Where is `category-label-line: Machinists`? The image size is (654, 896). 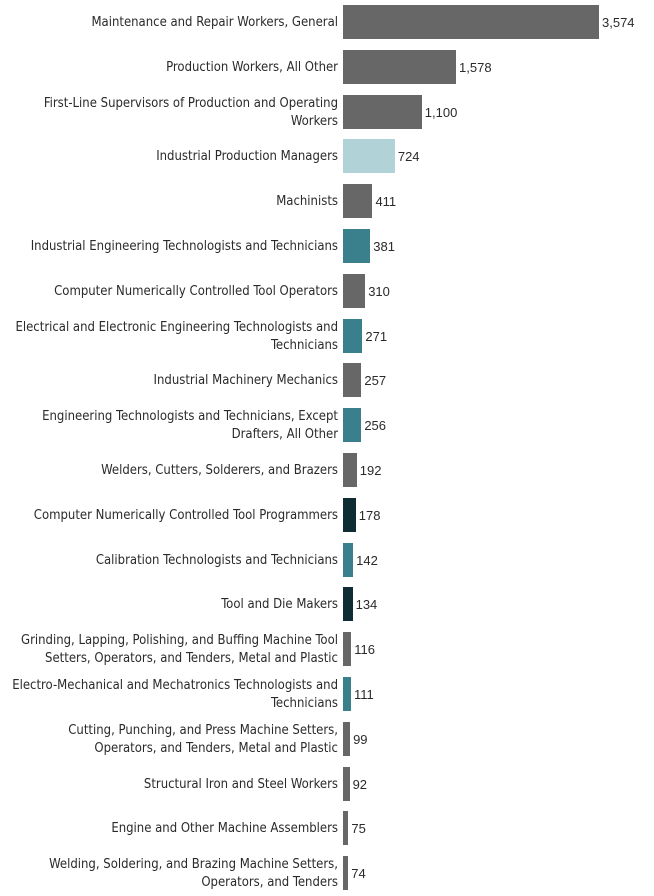 category-label-line: Machinists is located at coordinates (307, 202).